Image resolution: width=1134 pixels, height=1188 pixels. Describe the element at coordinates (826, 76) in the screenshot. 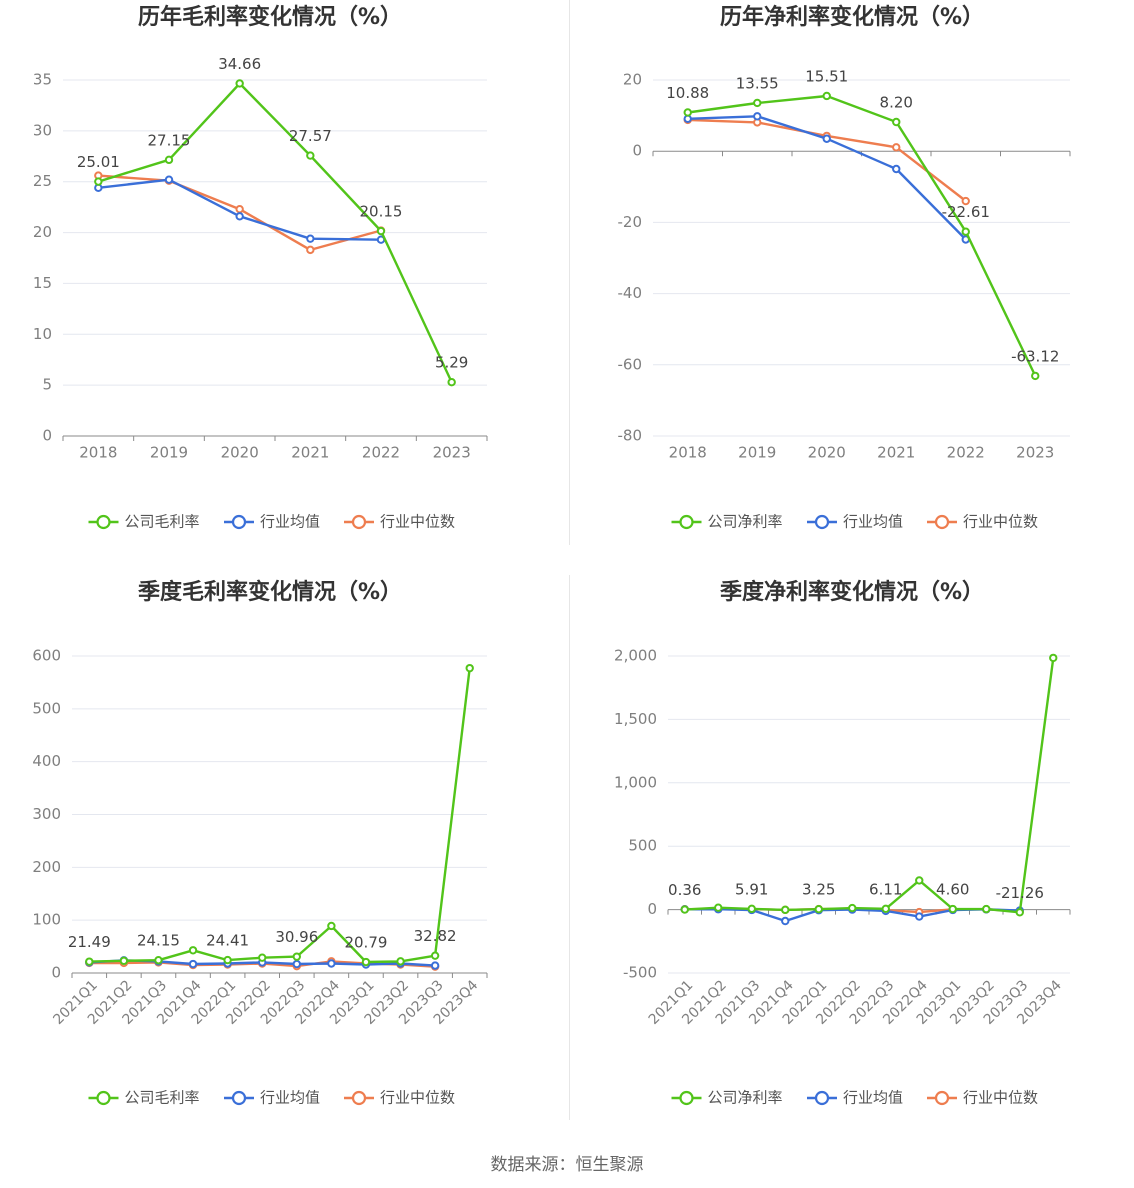

I see `data-label: 15.51` at that location.